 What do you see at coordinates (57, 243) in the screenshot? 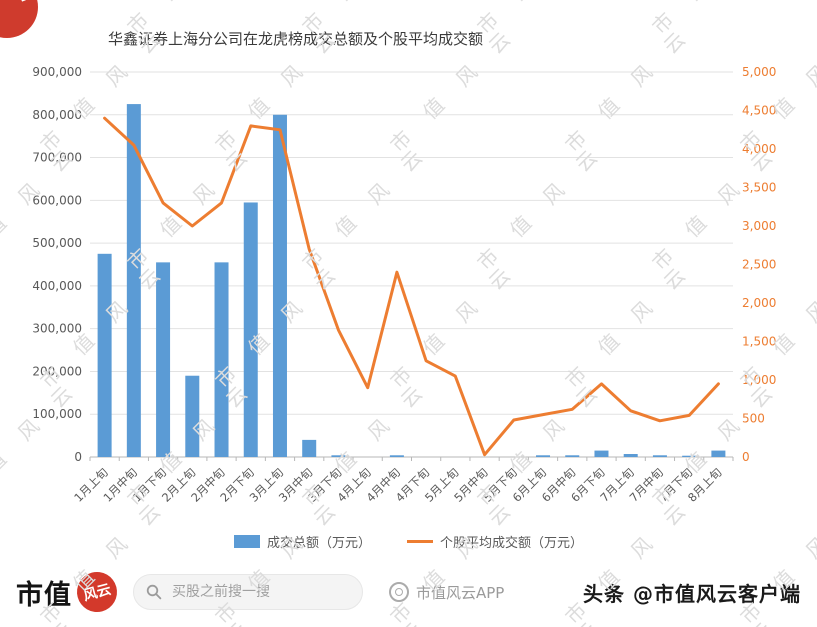
I see `svg-text: 500,000` at bounding box center [57, 243].